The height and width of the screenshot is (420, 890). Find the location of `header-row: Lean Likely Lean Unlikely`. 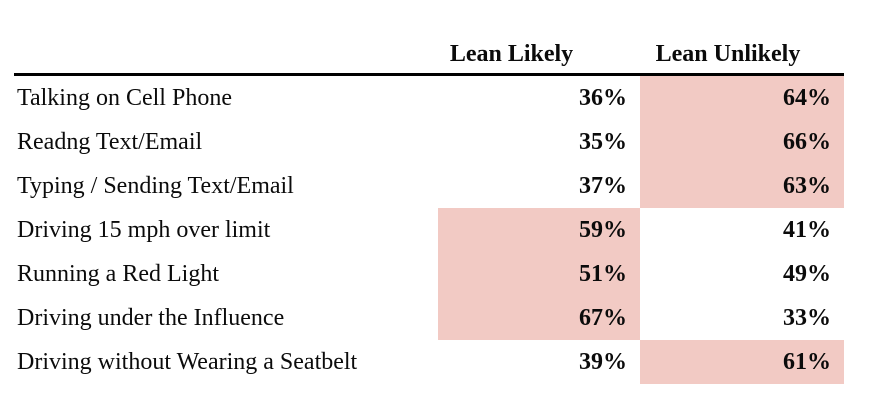

header-row: Lean Likely Lean Unlikely is located at coordinates (429, 54).